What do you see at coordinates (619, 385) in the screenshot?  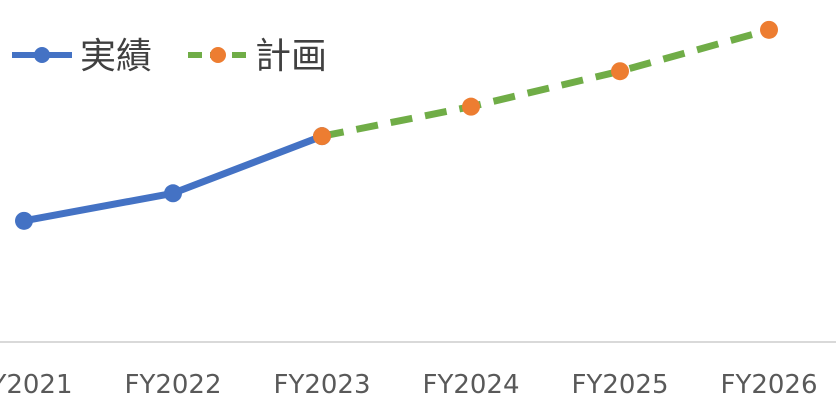 I see `x-tick-label: FY2025` at bounding box center [619, 385].